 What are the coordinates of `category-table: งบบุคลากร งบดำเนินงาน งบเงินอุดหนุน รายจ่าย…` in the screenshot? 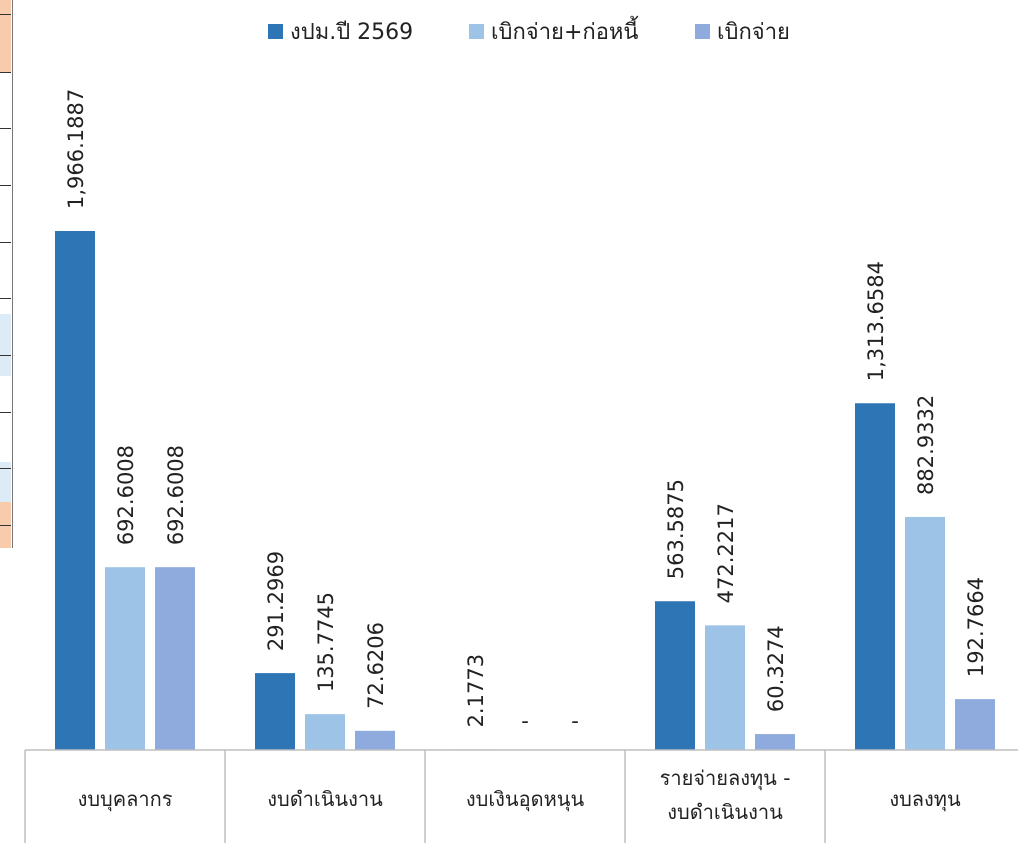 It's located at (521, 796).